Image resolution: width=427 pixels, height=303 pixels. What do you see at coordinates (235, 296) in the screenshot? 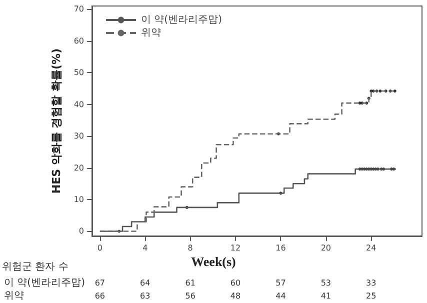
I see `text: 48` at bounding box center [235, 296].